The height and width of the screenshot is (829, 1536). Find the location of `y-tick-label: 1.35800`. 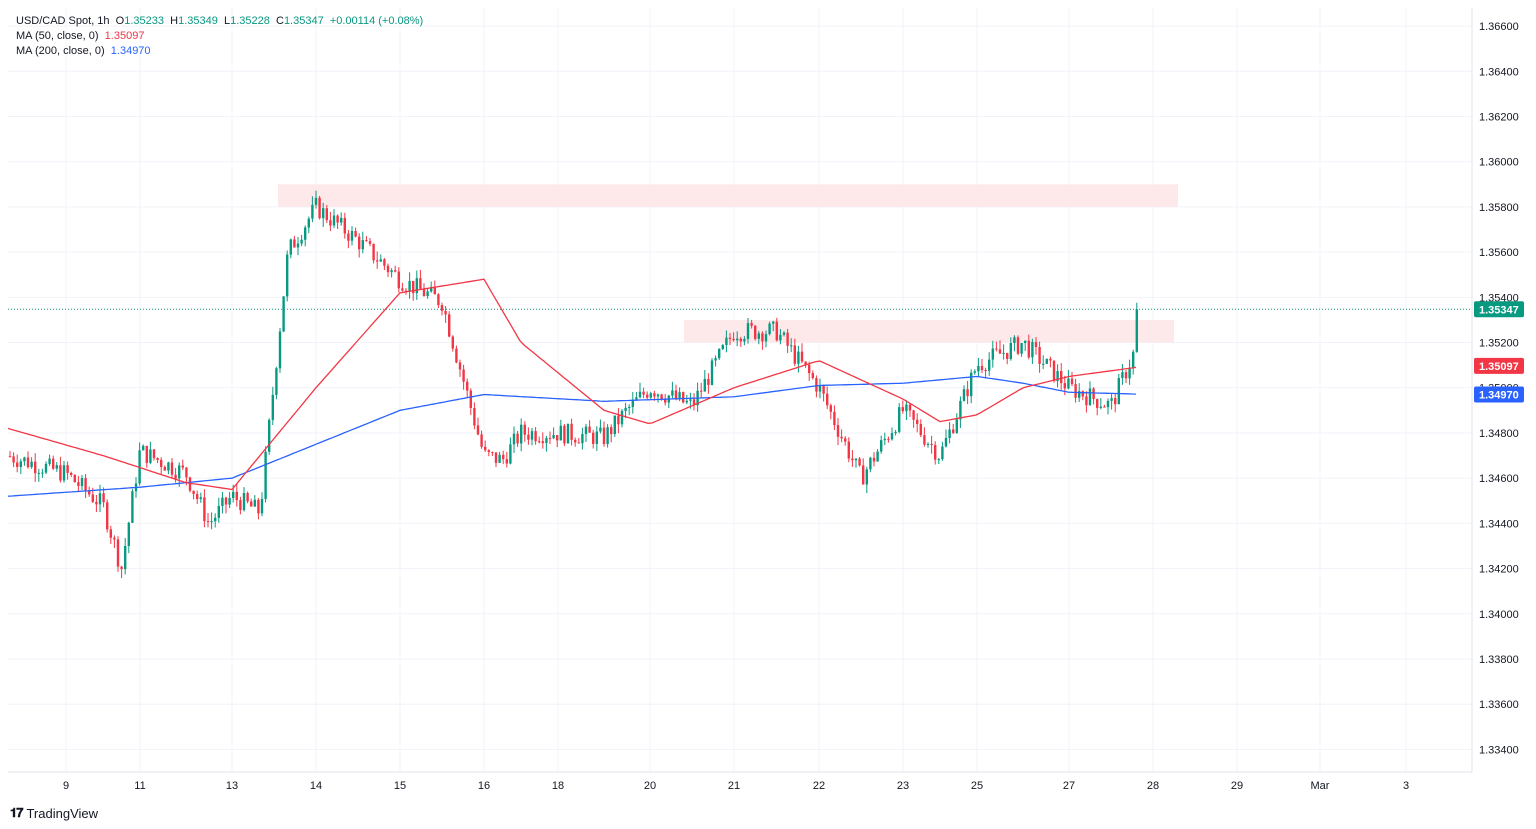

y-tick-label: 1.35800 is located at coordinates (1499, 208).